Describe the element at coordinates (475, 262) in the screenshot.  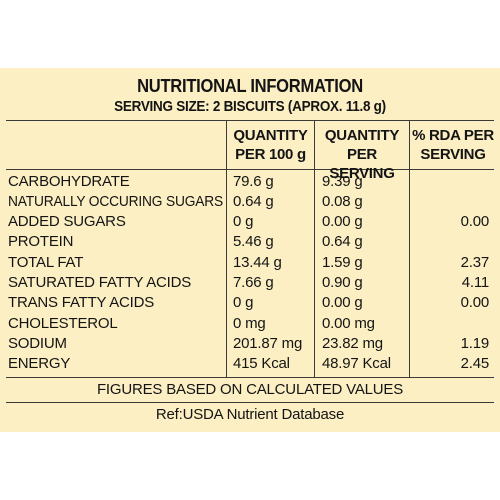
I see `row-rda: 2.37` at that location.